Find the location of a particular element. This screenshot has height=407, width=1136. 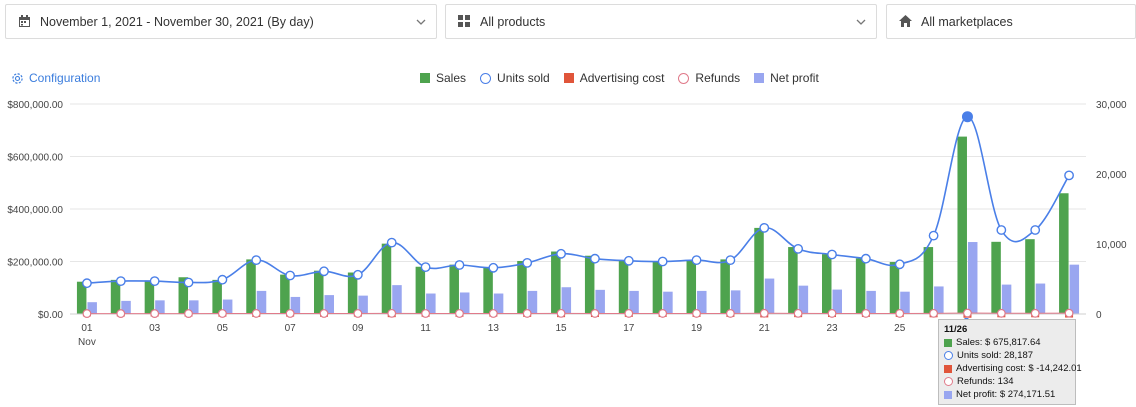

x-tick-label: 17 is located at coordinates (629, 328).